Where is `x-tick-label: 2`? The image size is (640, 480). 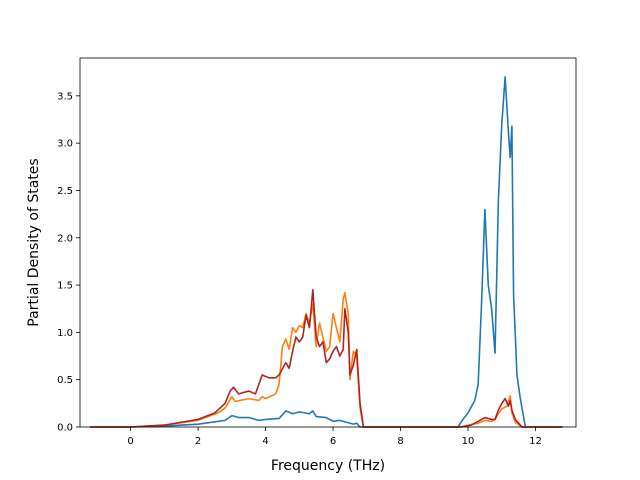
x-tick-label: 2 is located at coordinates (198, 441).